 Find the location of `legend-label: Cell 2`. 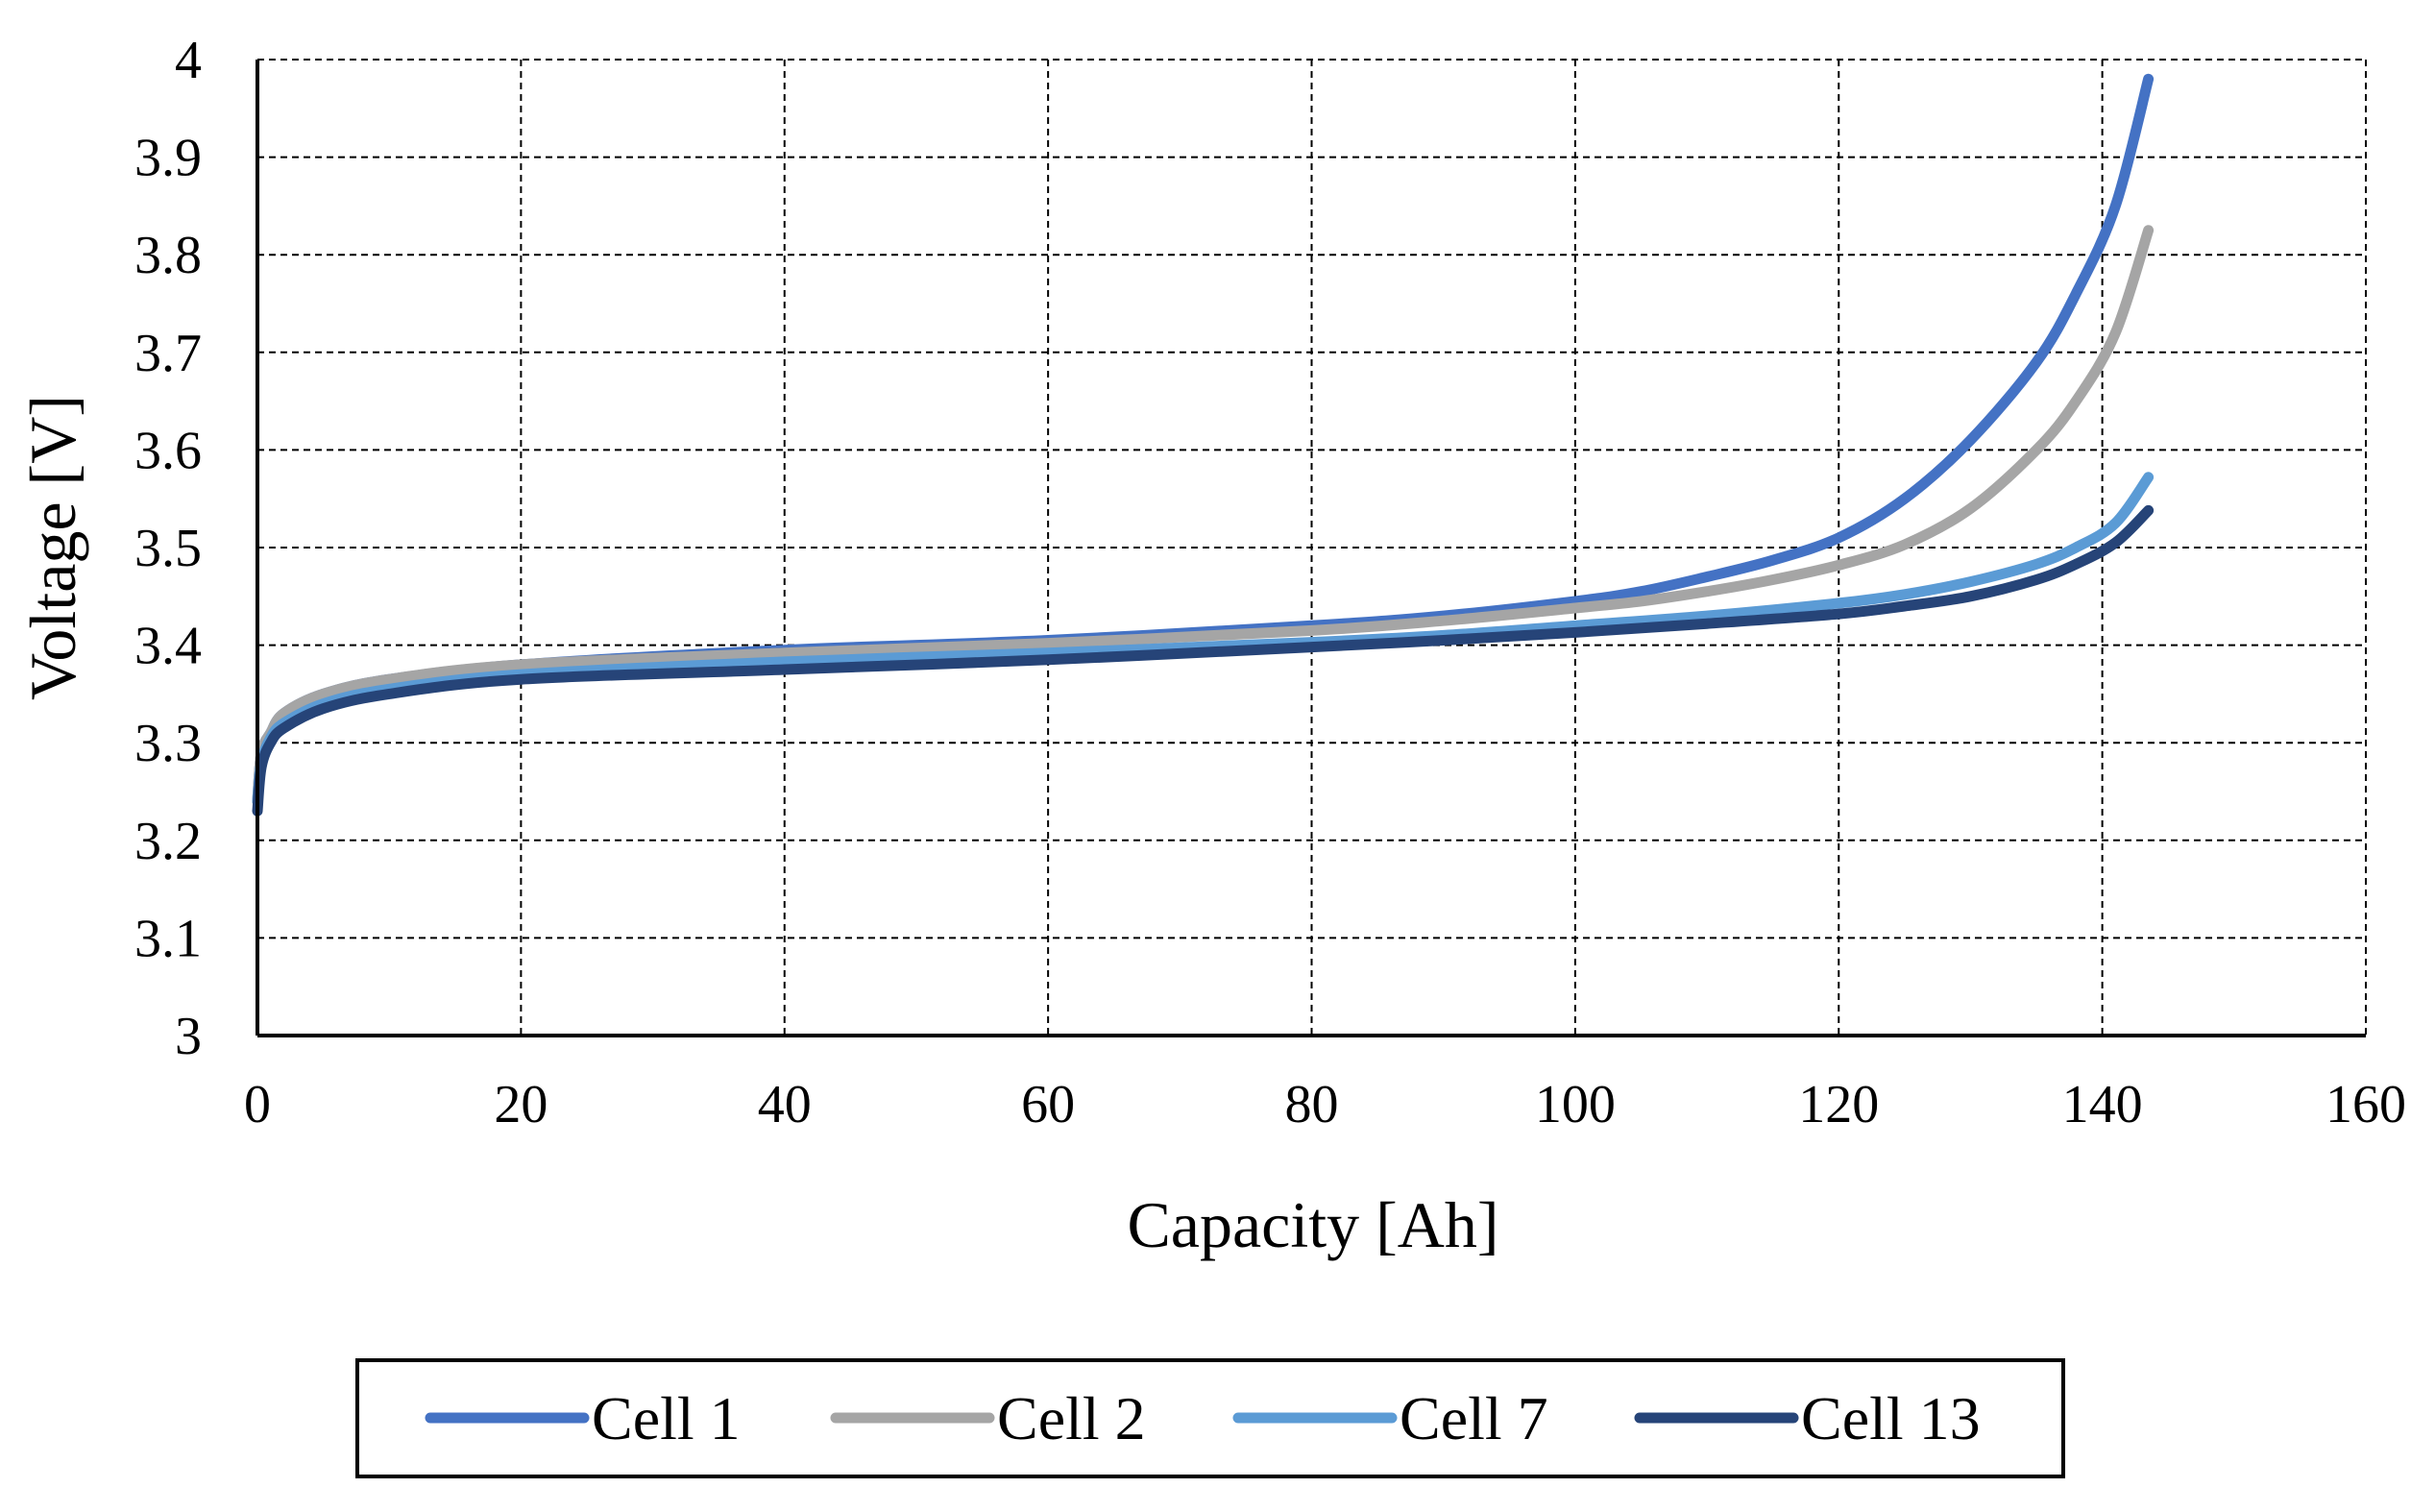

legend-label: Cell 2 is located at coordinates (1071, 1418).